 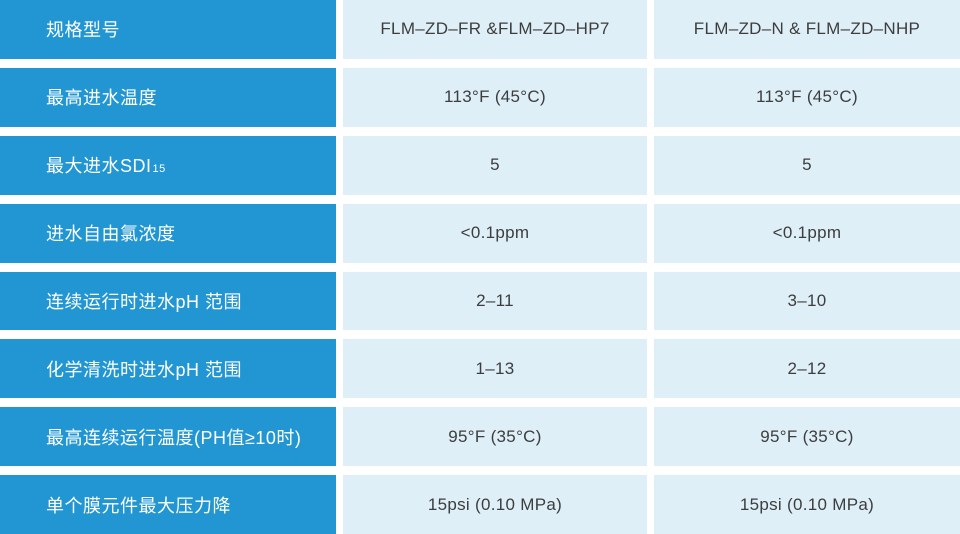 I want to click on header-model-text-2: FLM–ZD–N & FLM–ZD–NHP, so click(x=807, y=29).